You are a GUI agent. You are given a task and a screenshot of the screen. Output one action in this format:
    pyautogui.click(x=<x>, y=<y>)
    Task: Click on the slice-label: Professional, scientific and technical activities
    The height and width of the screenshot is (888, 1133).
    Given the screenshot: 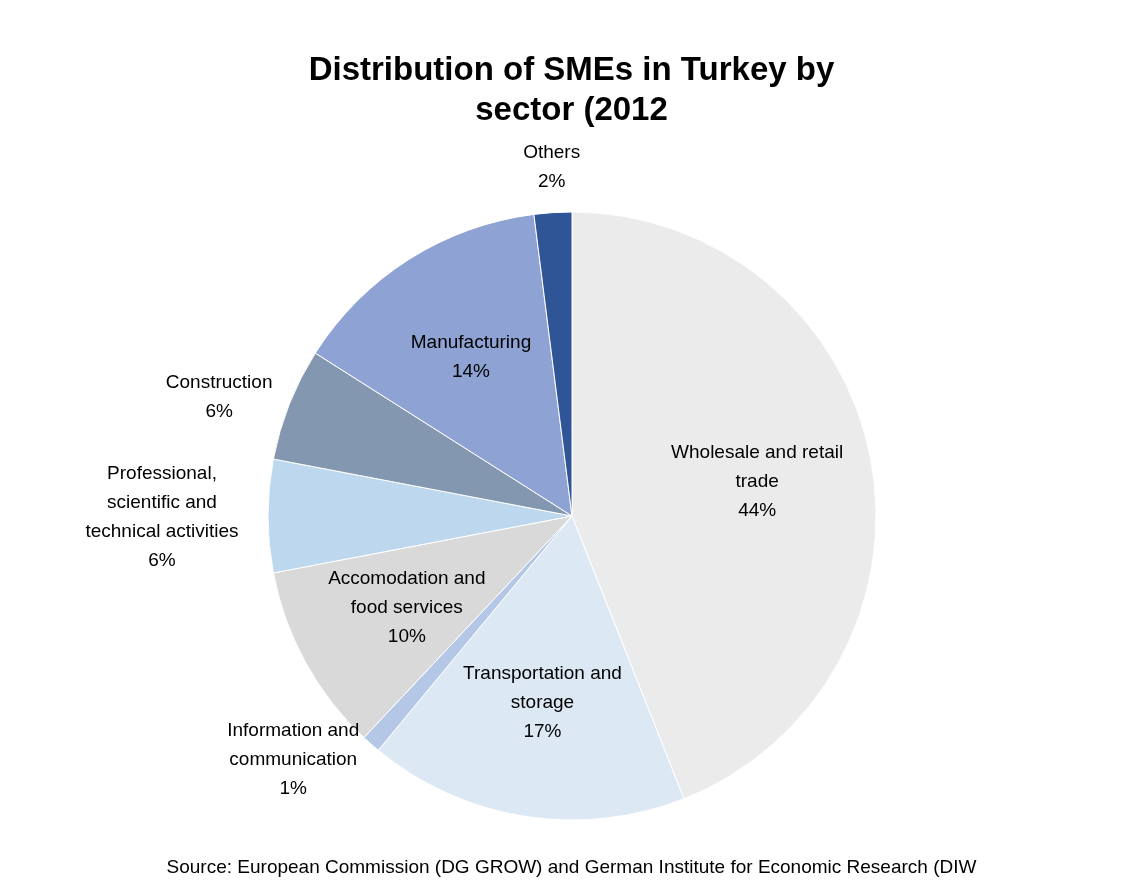 What is the action you would take?
    pyautogui.click(x=162, y=501)
    